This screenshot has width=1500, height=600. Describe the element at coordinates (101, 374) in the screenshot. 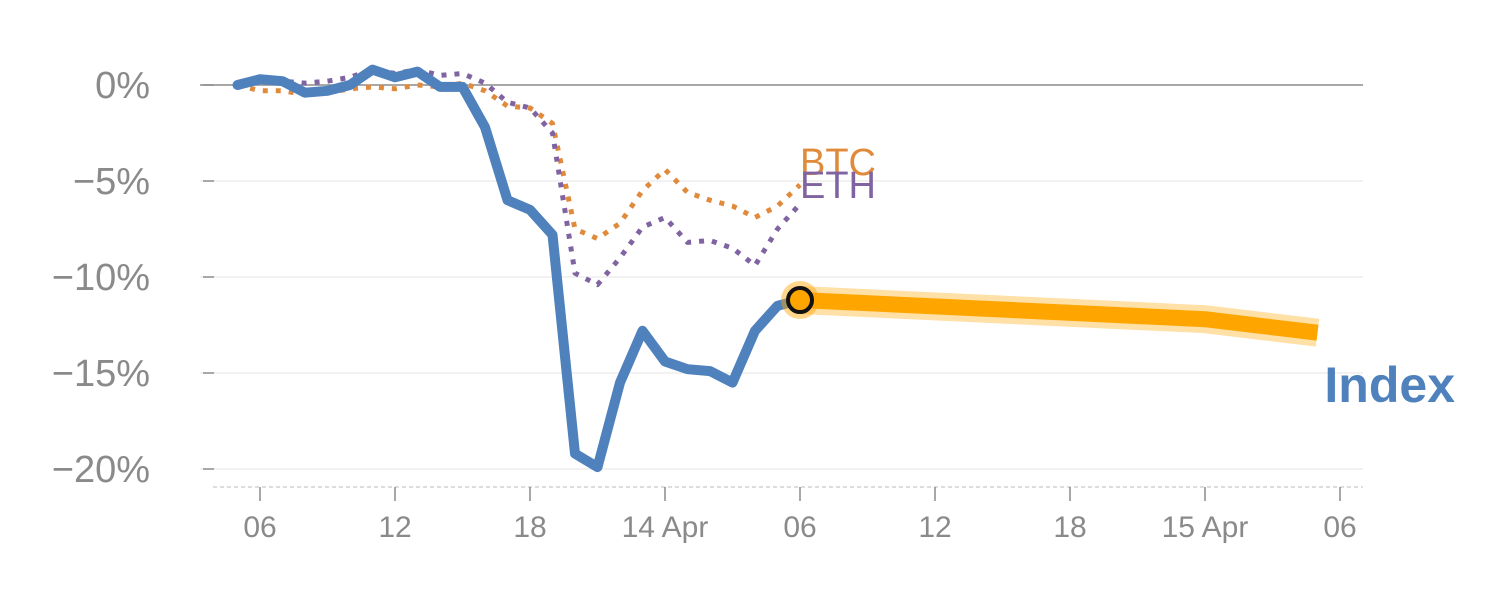

I see `y-tick-label: −15%` at that location.